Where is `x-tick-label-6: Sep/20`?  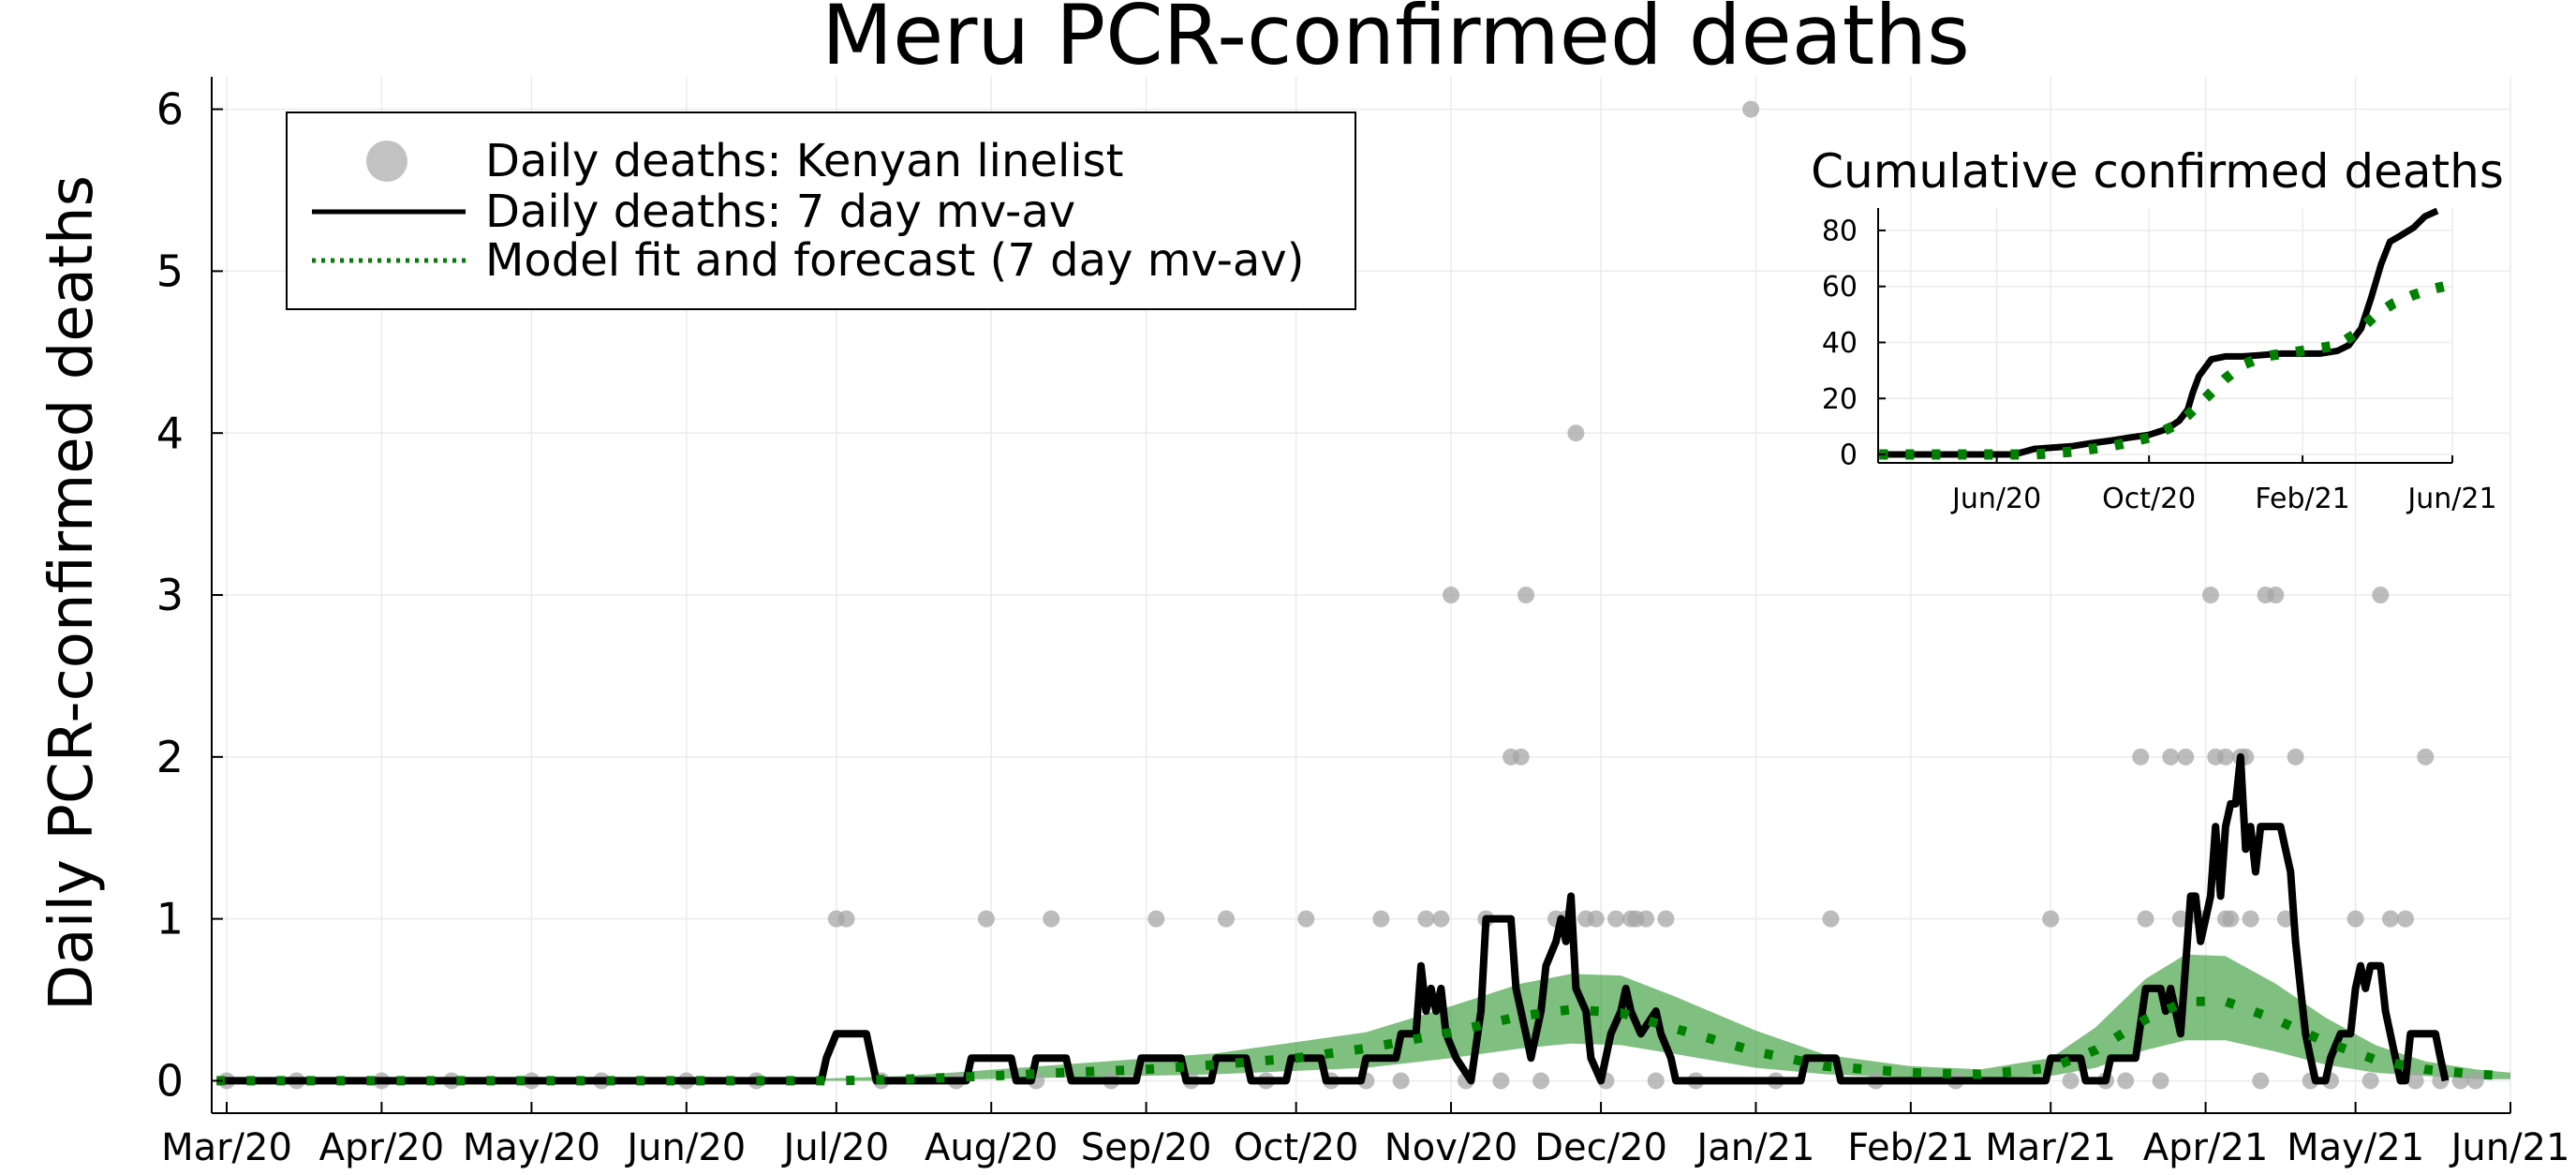
x-tick-label-6: Sep/20 is located at coordinates (1147, 1147).